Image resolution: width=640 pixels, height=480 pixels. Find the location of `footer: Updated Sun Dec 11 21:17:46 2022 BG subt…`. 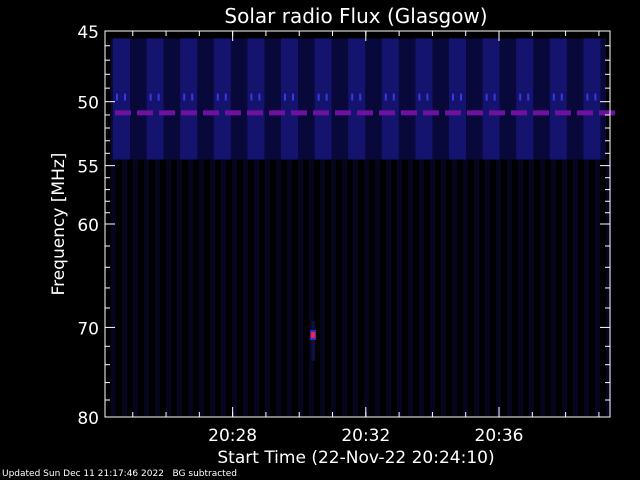

footer: Updated Sun Dec 11 21:17:46 2022 BG subt… is located at coordinates (119, 474).